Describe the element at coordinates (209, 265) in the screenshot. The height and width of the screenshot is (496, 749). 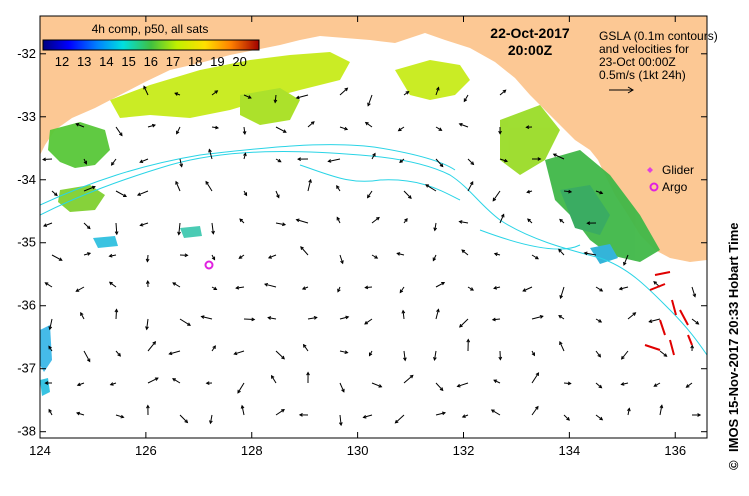
I see `argo-float-marker` at that location.